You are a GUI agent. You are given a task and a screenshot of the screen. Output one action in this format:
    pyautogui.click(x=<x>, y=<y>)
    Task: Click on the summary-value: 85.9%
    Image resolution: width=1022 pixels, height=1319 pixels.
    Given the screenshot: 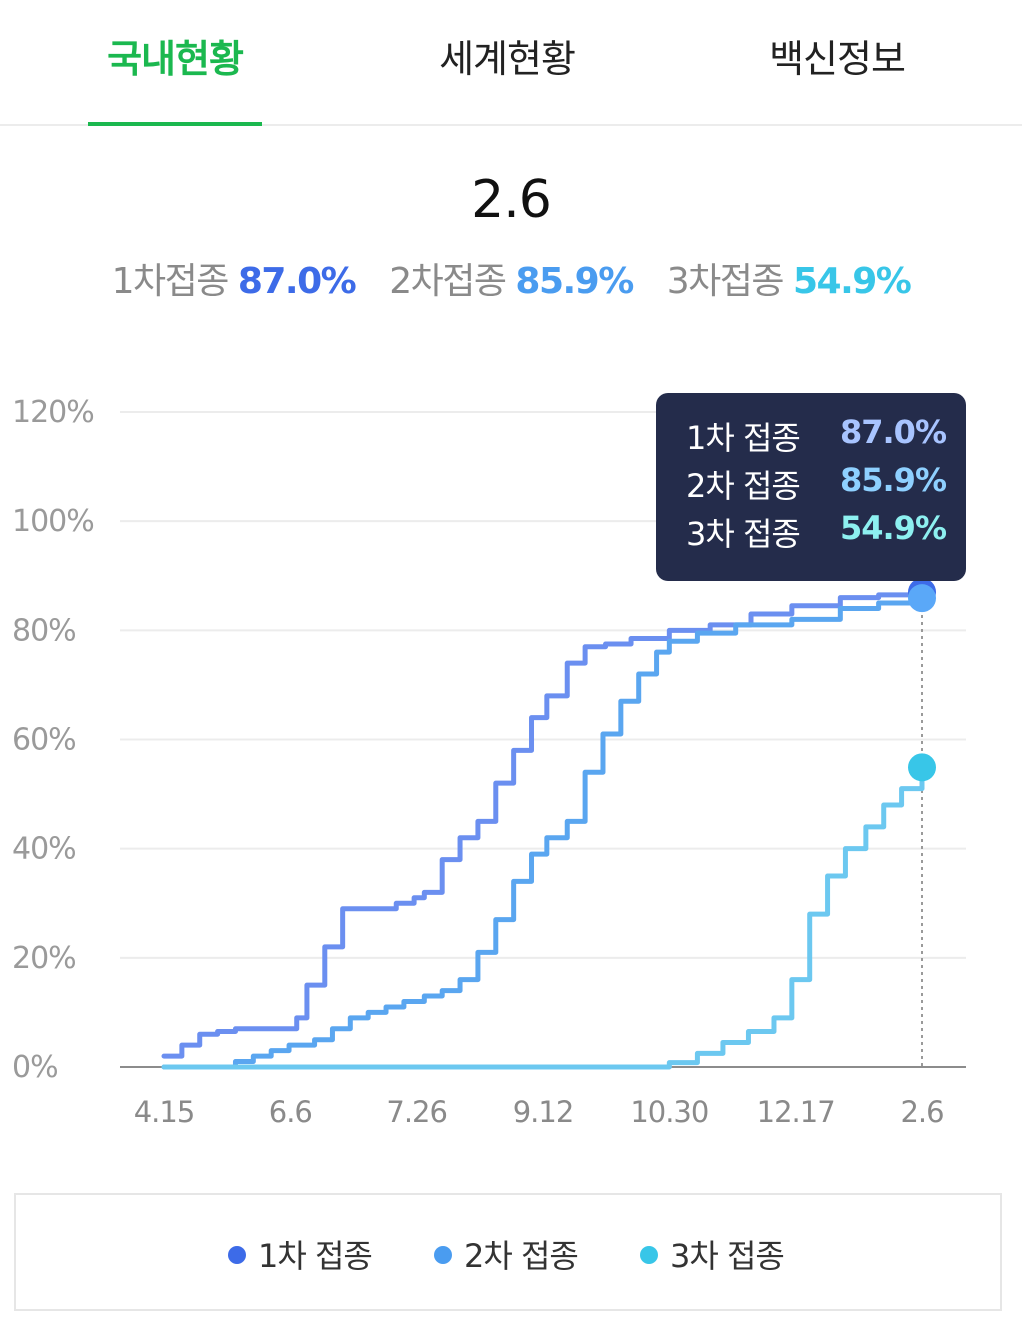 What is the action you would take?
    pyautogui.click(x=574, y=281)
    